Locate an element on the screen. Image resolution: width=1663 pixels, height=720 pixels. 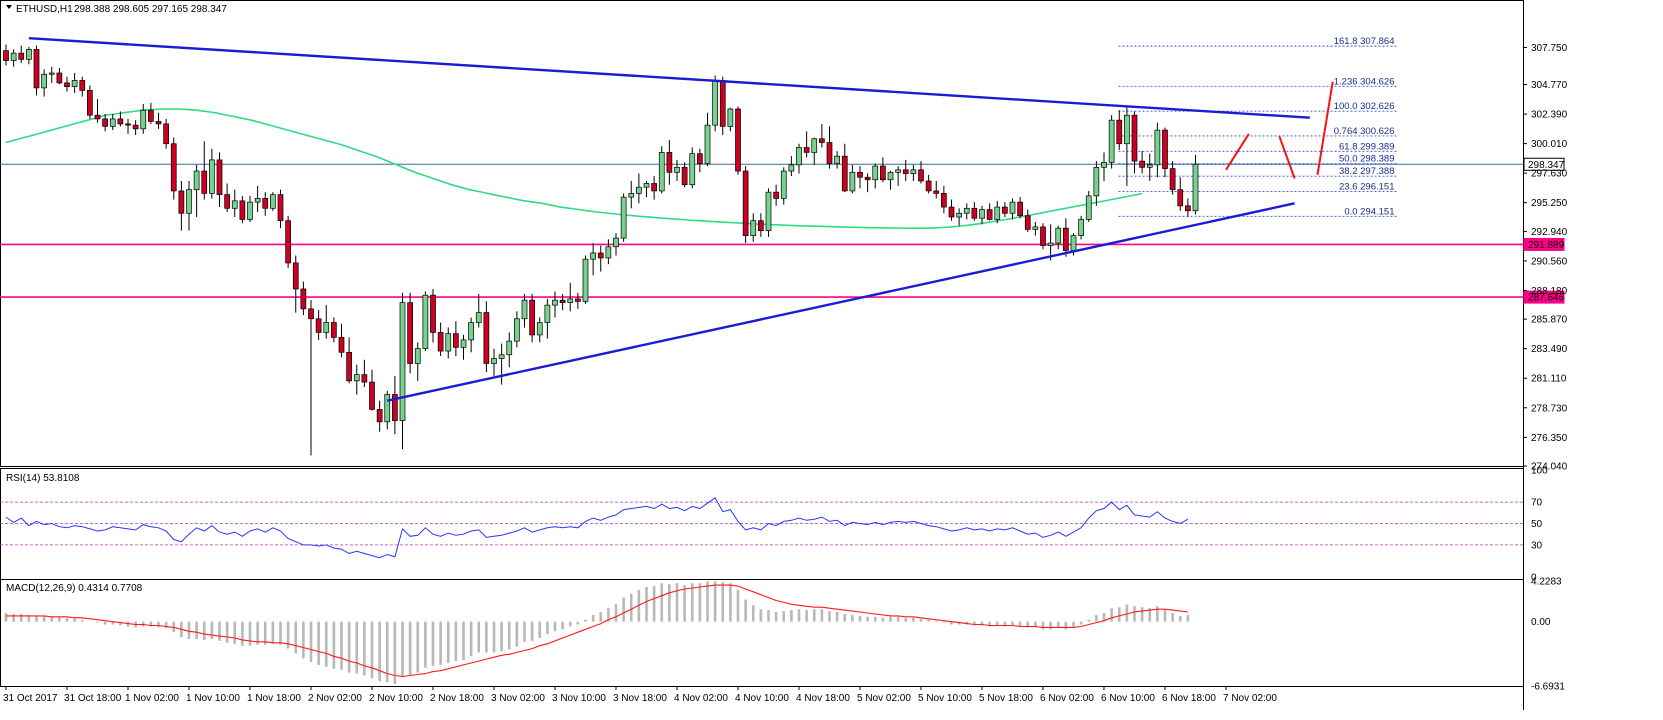
fib-level-label: 1.236 304.626 is located at coordinates (1364, 81).